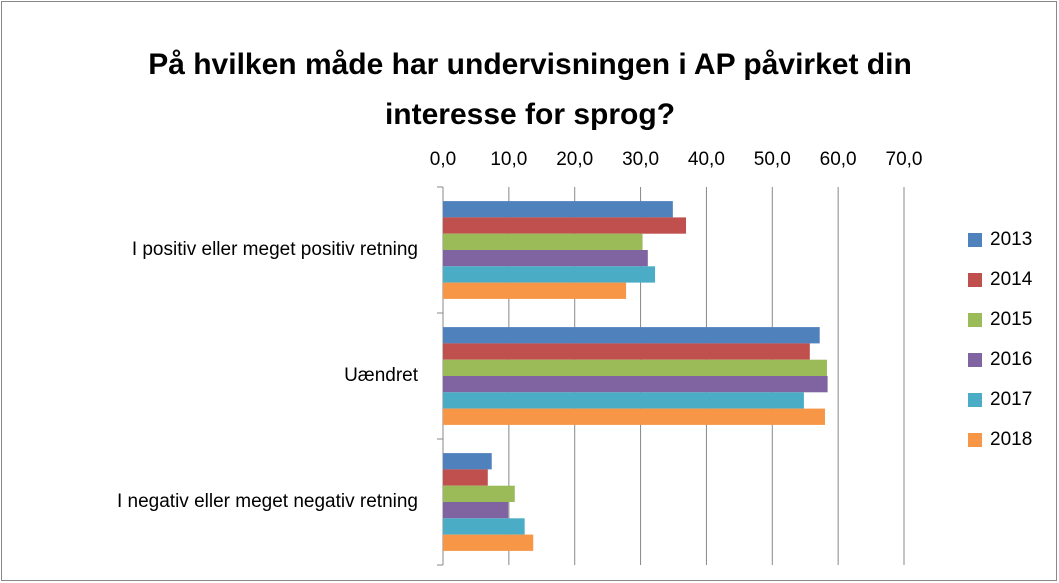 The image size is (1059, 583). What do you see at coordinates (574, 159) in the screenshot?
I see `x-tick-label: 20,0` at bounding box center [574, 159].